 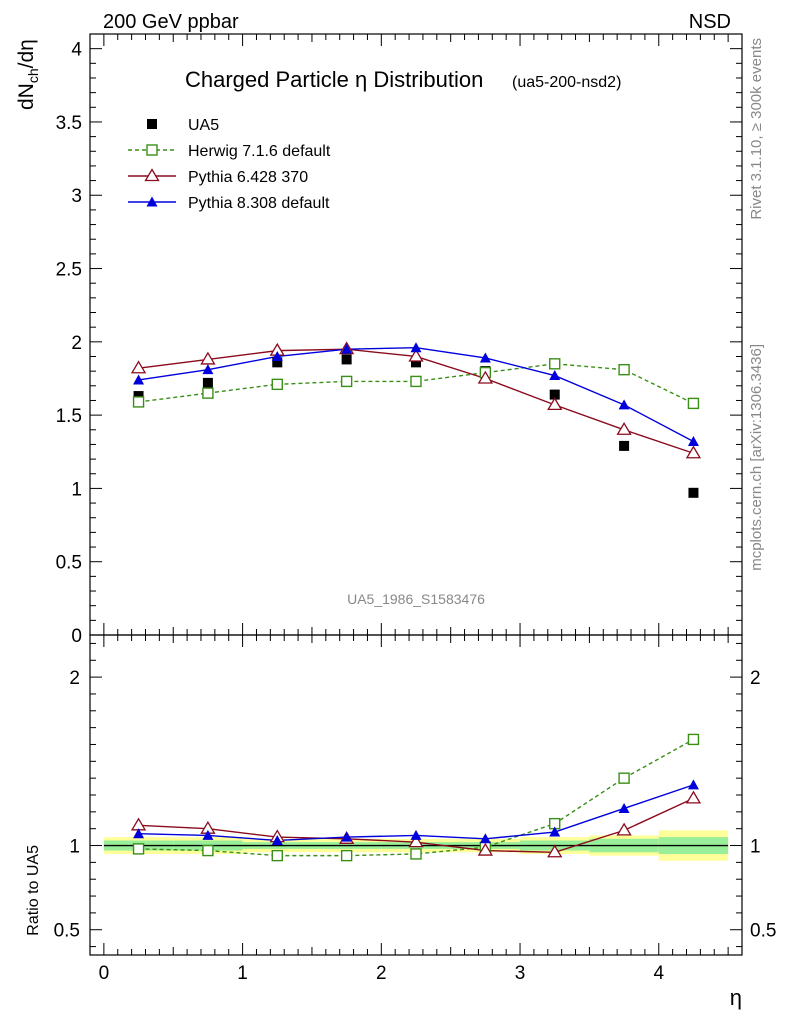 What do you see at coordinates (416, 419) in the screenshot?
I see `main-series-layer` at bounding box center [416, 419].